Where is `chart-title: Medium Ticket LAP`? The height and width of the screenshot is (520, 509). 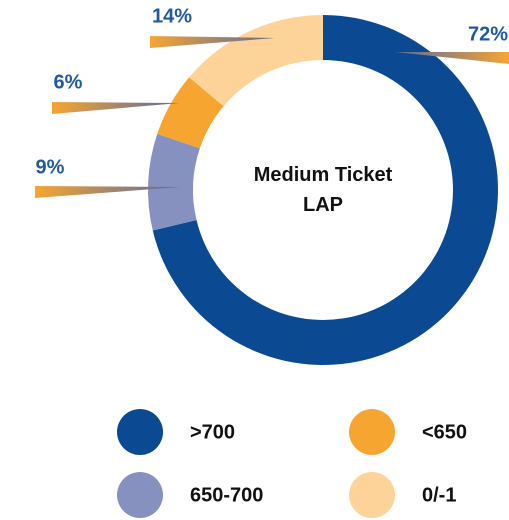
chart-title: Medium Ticket LAP is located at coordinates (323, 190).